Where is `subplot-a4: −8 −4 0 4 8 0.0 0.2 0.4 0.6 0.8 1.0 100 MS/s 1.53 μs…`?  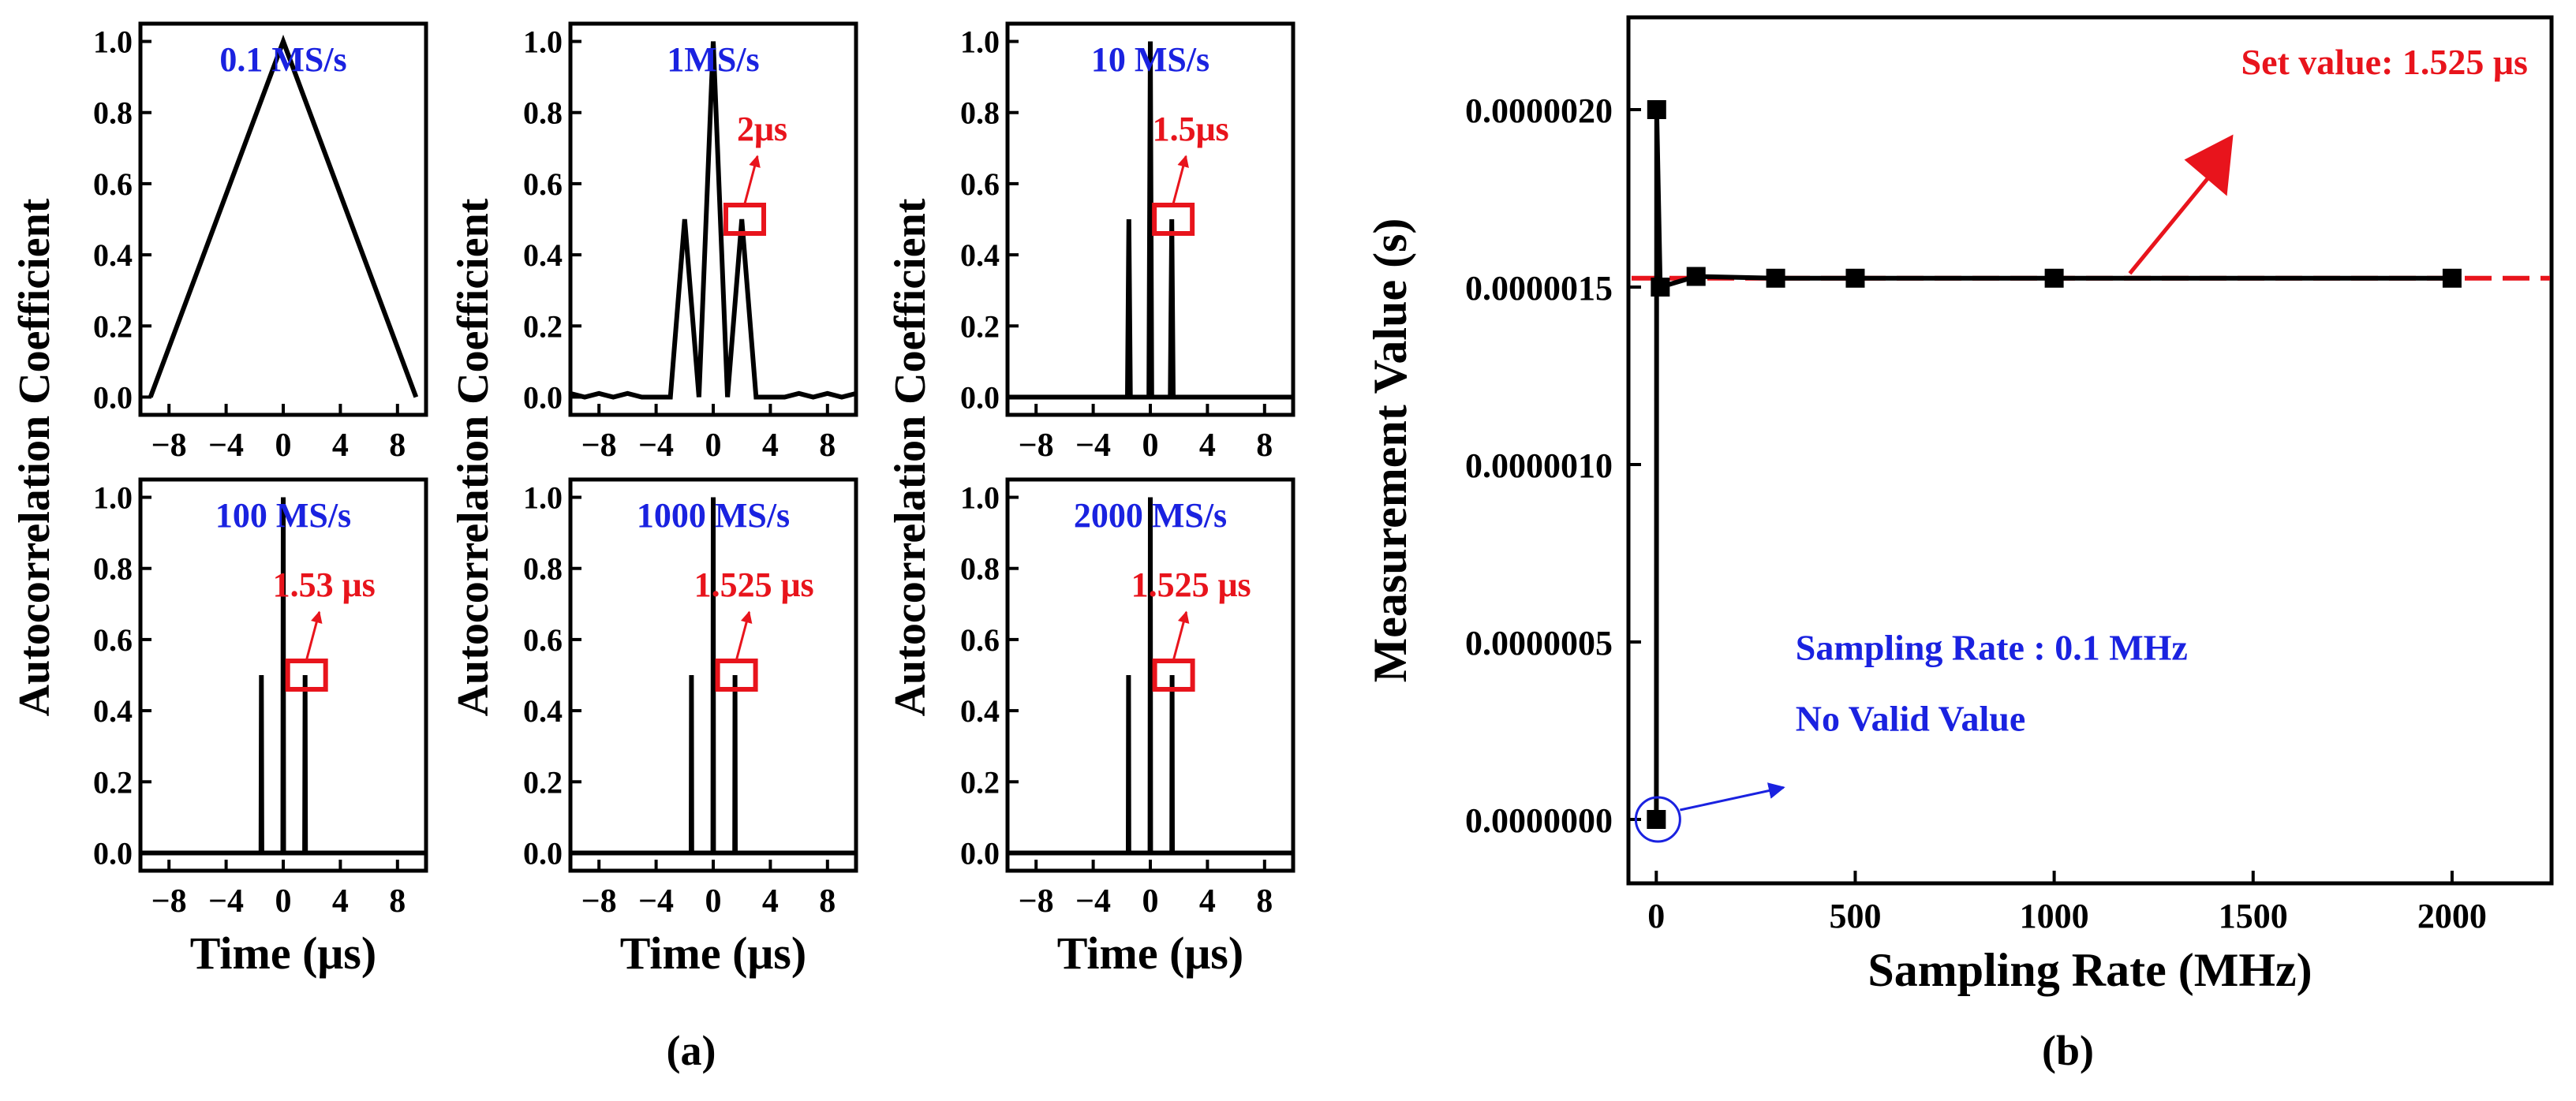
subplot-a4: −8 −4 0 4 8 0.0 0.2 0.4 0.6 0.8 1.0 100 MS/s 1.53 μs… is located at coordinates (260, 728).